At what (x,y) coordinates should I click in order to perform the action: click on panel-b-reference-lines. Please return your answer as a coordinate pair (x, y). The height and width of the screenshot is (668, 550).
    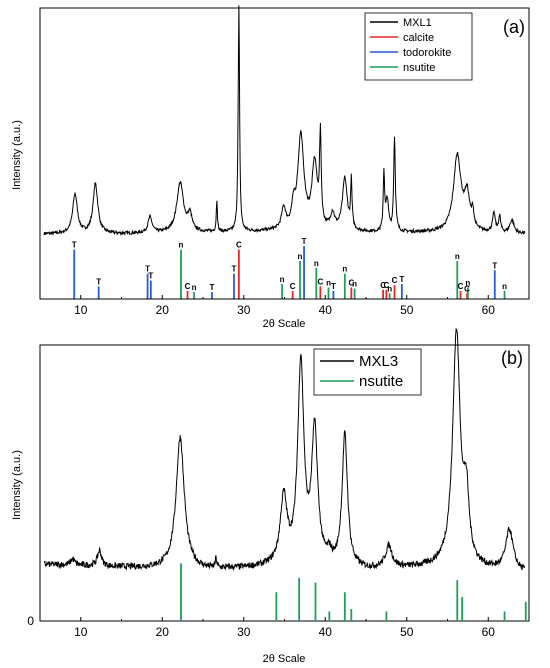
    Looking at the image, I should click on (353, 592).